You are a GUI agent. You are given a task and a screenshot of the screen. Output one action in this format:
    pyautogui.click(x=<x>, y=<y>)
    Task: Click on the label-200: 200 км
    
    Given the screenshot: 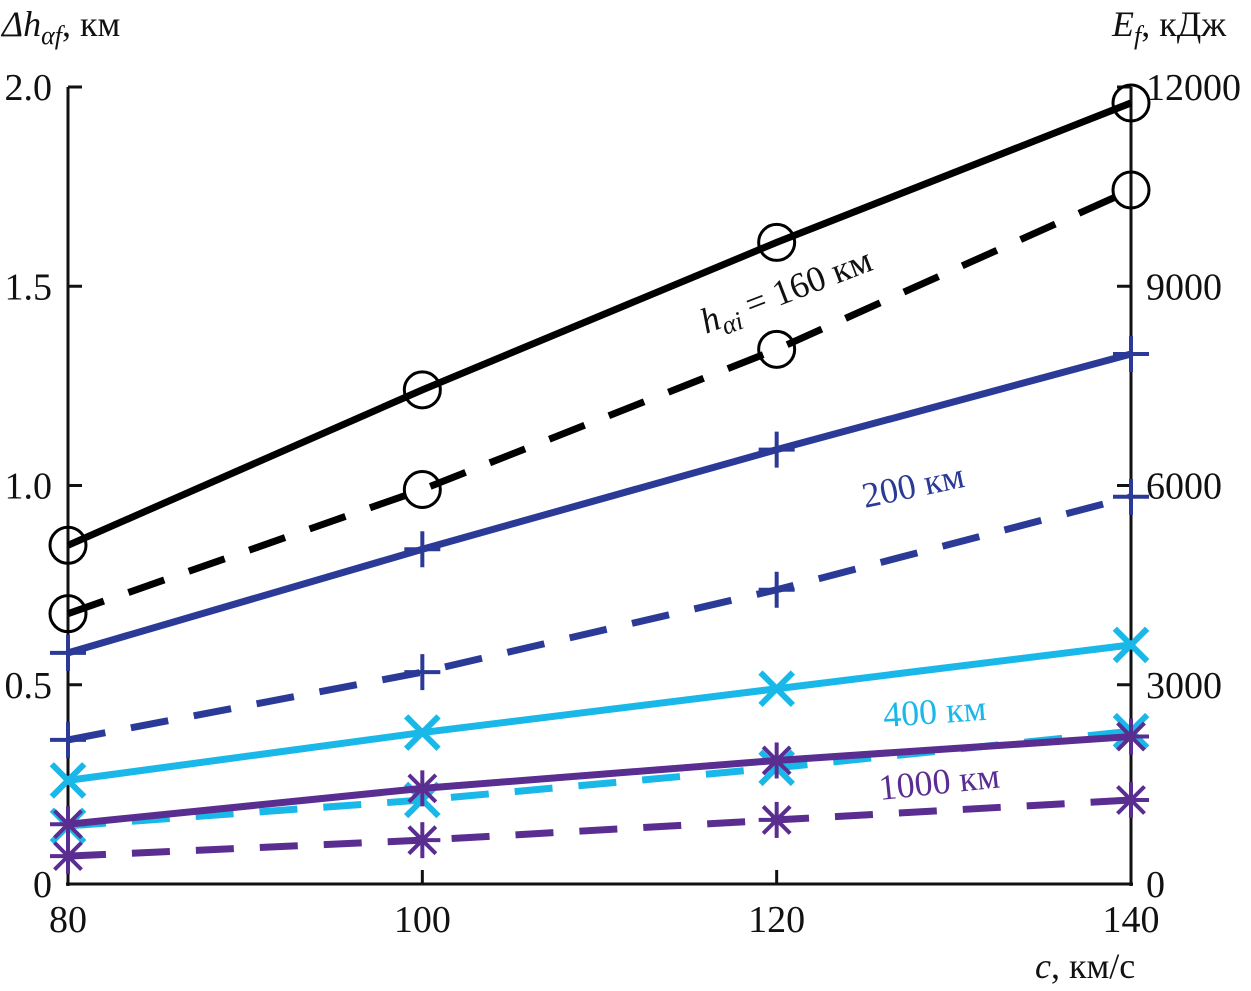 What is the action you would take?
    pyautogui.click(x=912, y=485)
    